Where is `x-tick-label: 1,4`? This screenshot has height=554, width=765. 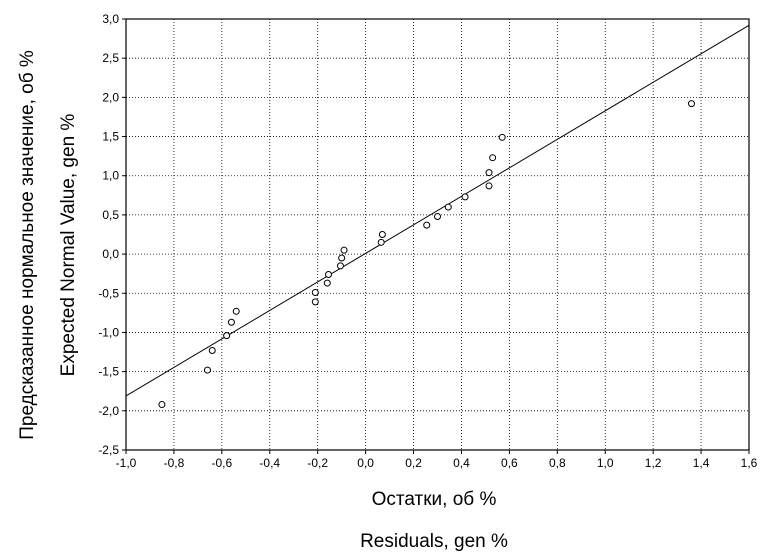 x-tick-label: 1,4 is located at coordinates (701, 463).